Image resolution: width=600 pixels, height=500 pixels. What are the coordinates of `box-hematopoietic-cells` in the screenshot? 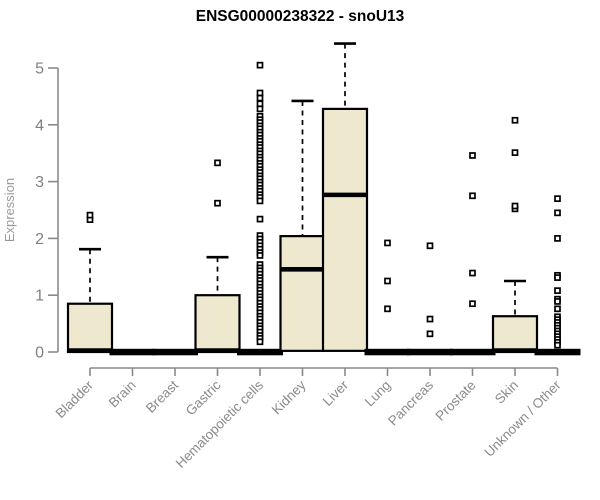 It's located at (260, 208).